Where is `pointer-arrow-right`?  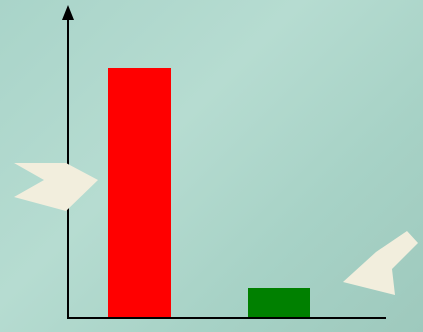 pointer-arrow-right is located at coordinates (380, 263).